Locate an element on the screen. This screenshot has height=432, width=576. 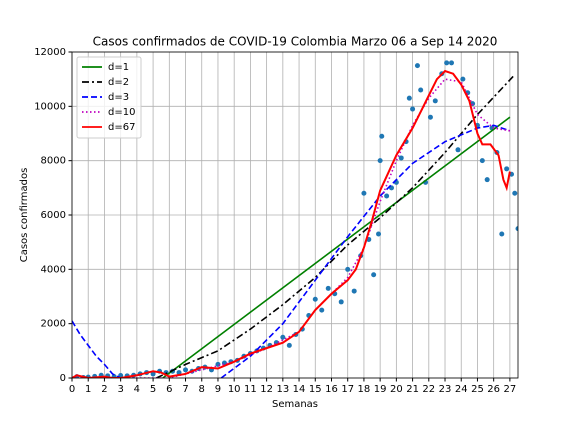
y-tick-label: 12000 is located at coordinates (50, 52).